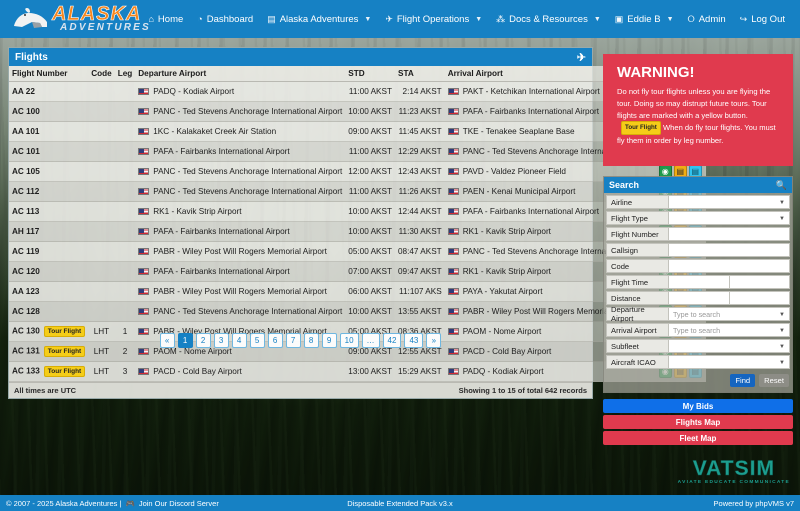 This screenshot has width=800, height=511. What do you see at coordinates (707, 19) in the screenshot?
I see `nav-item-admin: ⭘ Admin` at bounding box center [707, 19].